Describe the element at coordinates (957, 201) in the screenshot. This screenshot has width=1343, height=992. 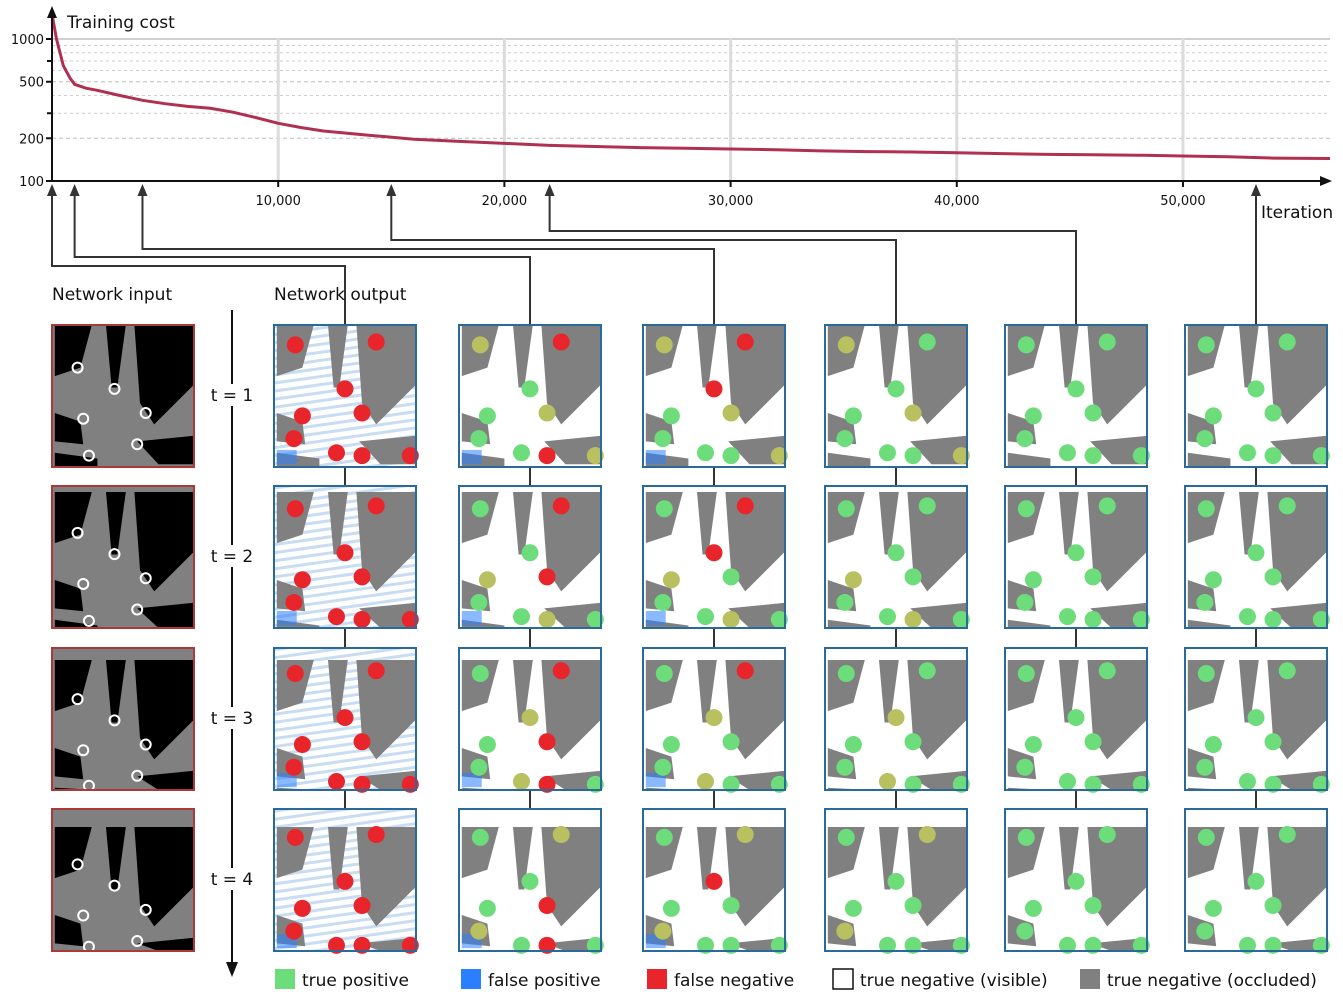
I see `x-tick-label: 40,000` at that location.